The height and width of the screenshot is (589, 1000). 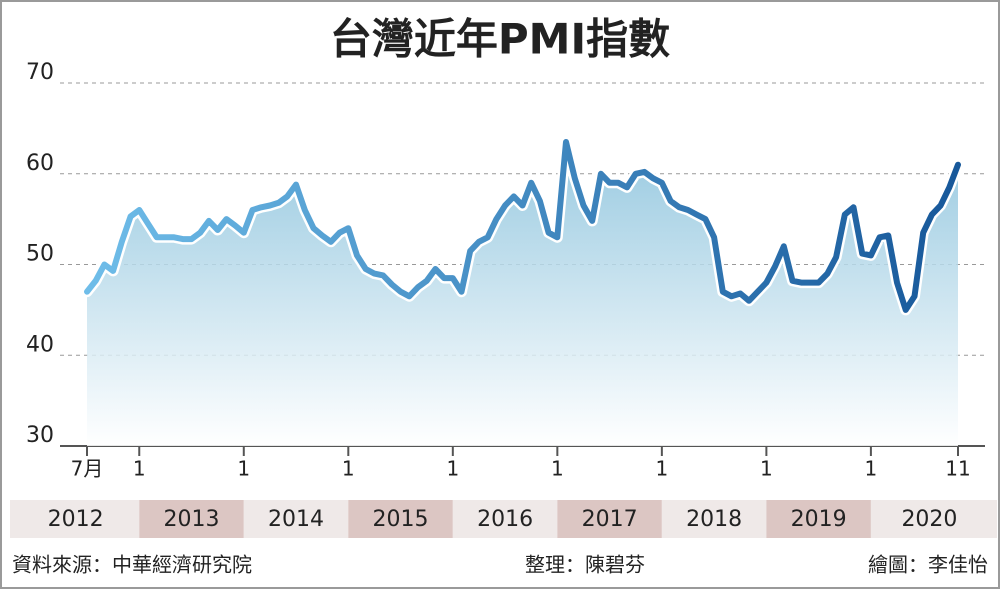 I want to click on year-label: 2014, so click(x=296, y=519).